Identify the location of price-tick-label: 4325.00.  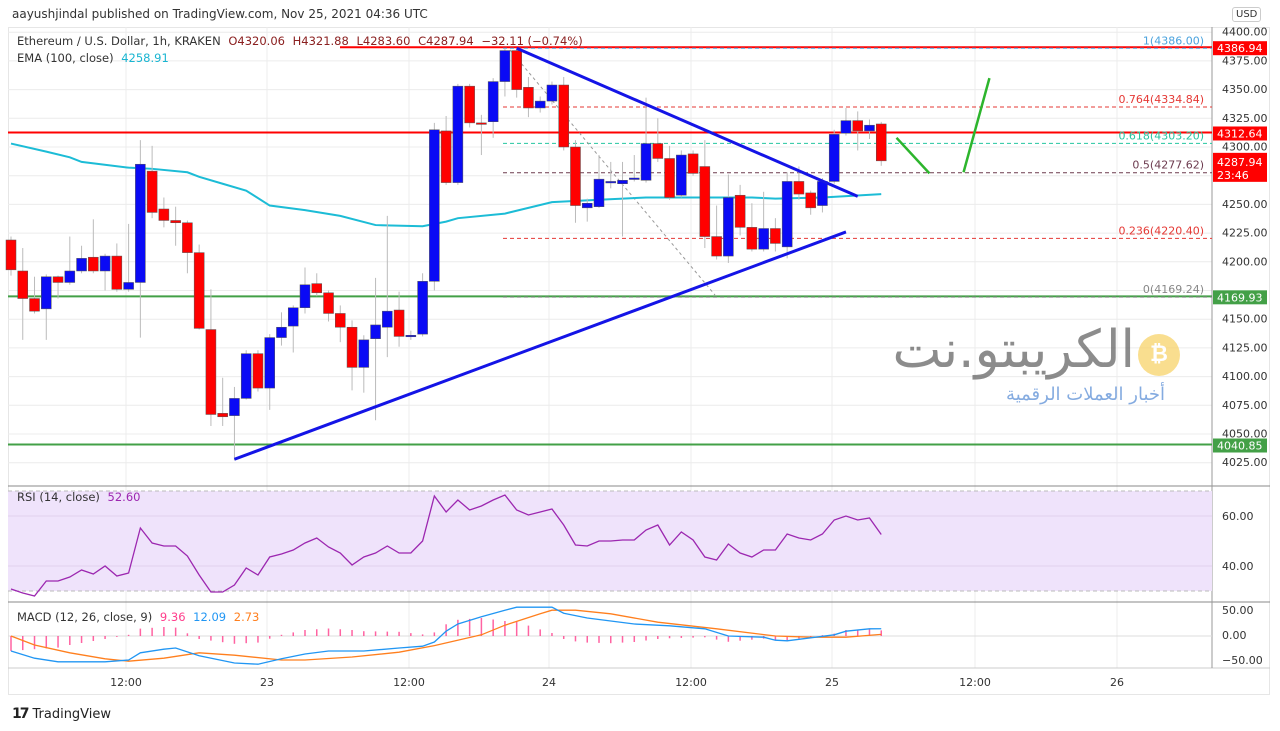
(1245, 118).